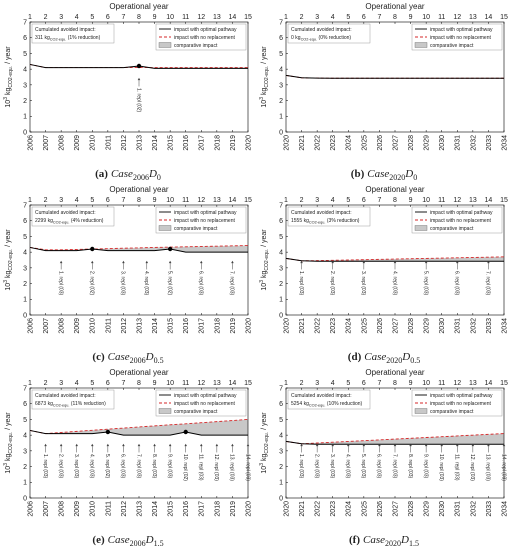 The image size is (512, 550). What do you see at coordinates (138, 100) in the screenshot?
I see `annotation-label: 1. repl (02)` at bounding box center [138, 100].